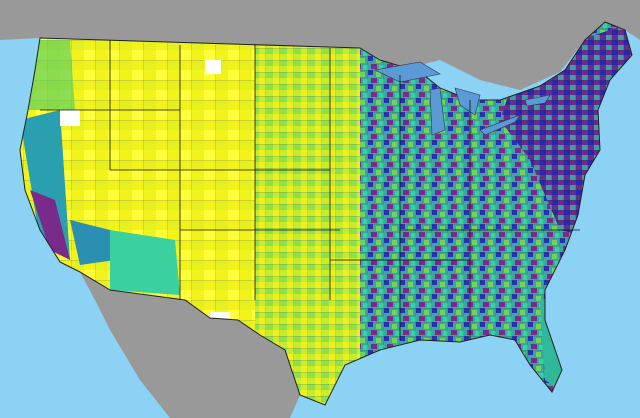  Describe the element at coordinates (467, 101) in the screenshot. I see `lake-huron` at that location.